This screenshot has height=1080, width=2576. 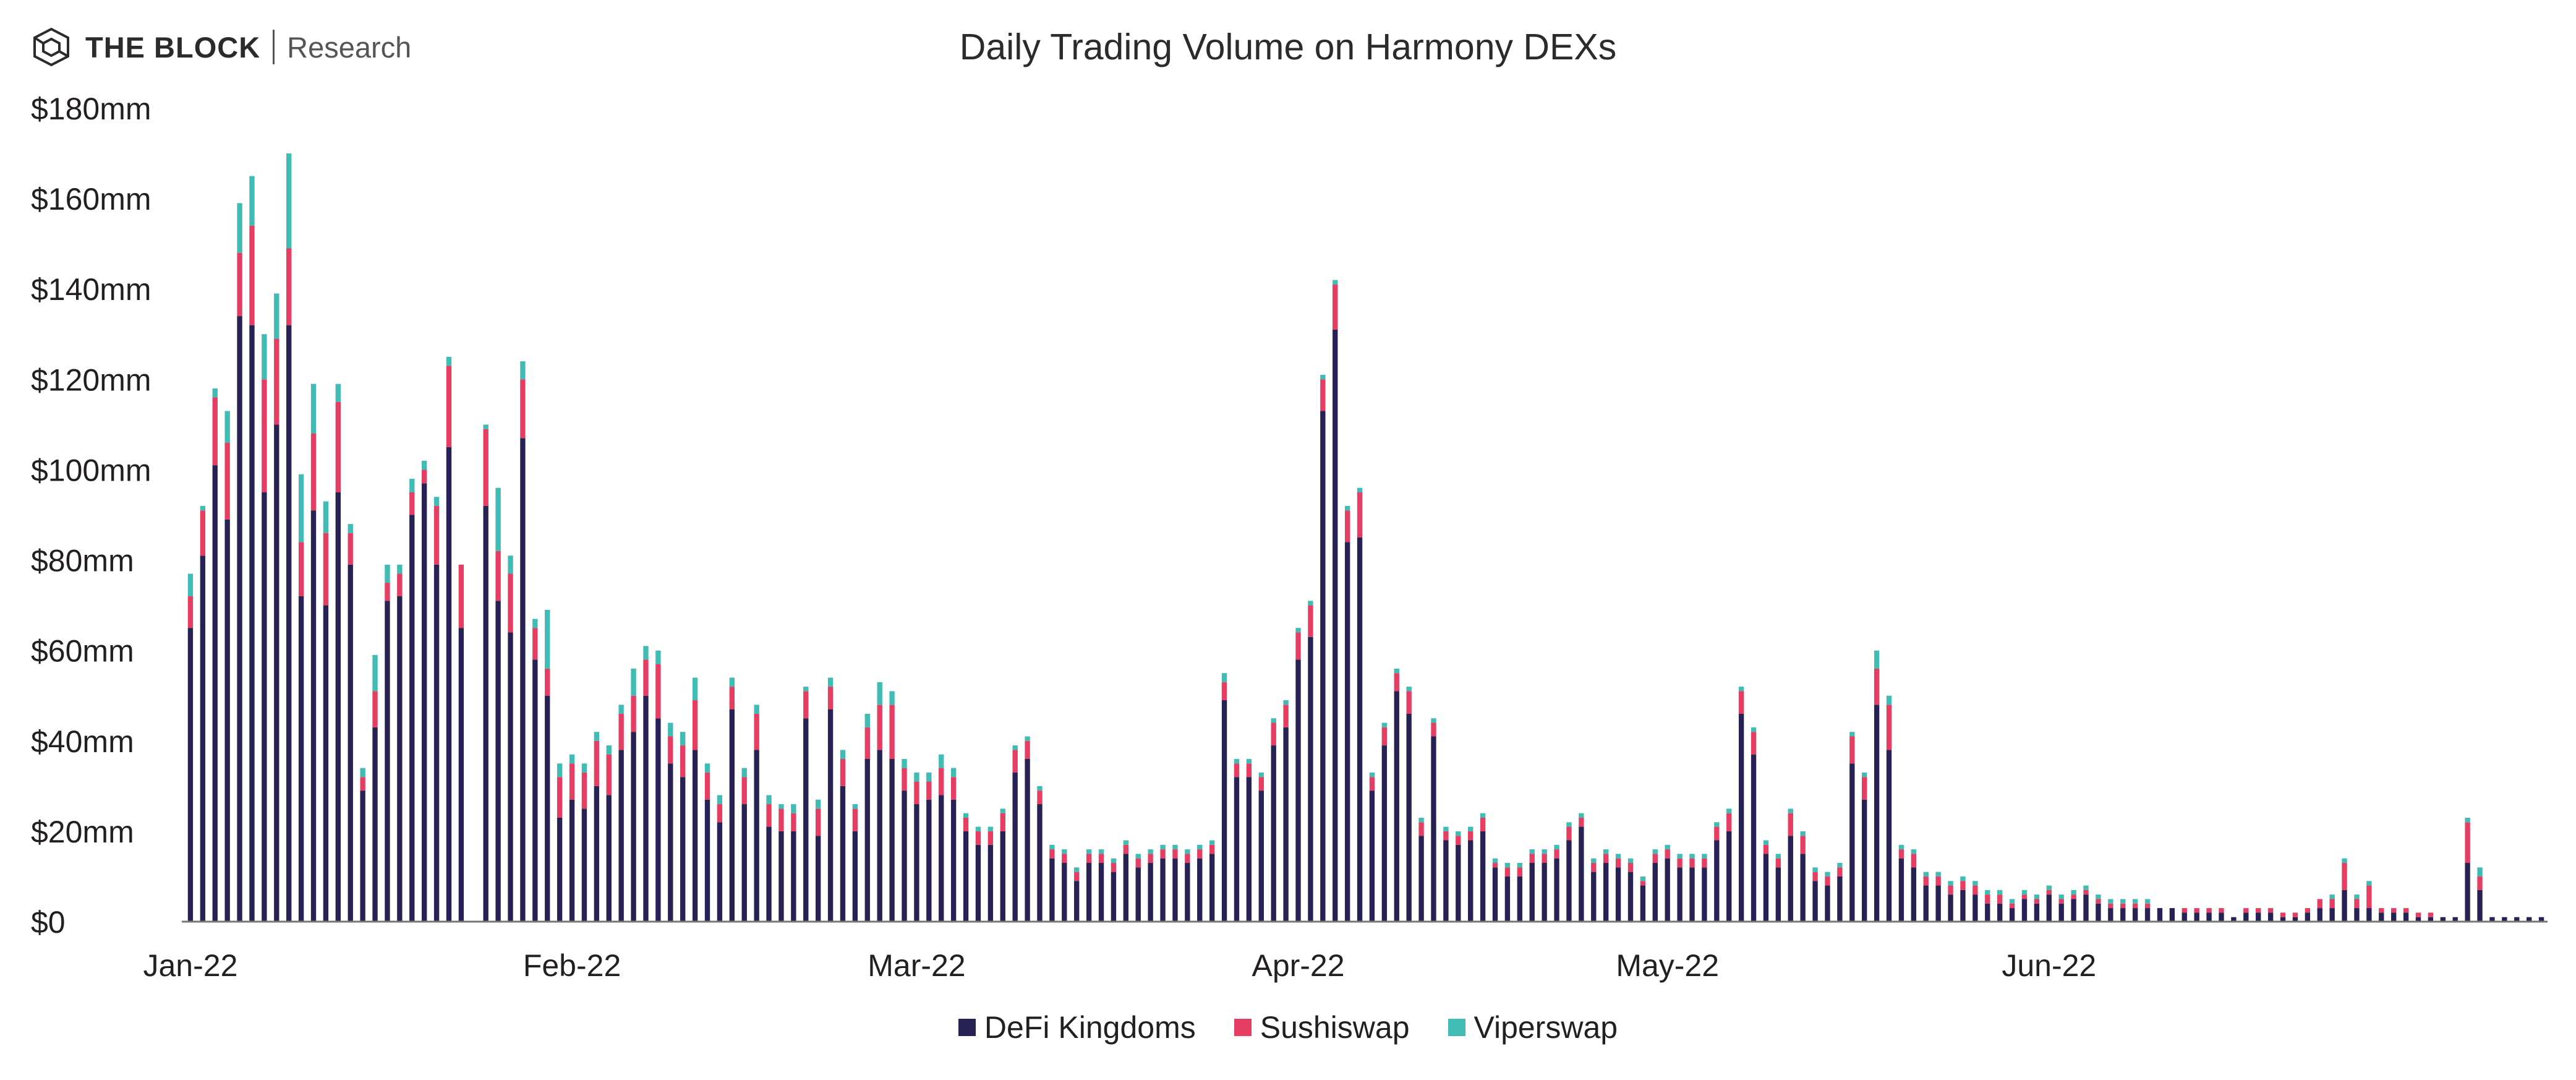 I want to click on legend-label-viperswap: Viperswap, so click(x=1546, y=1027).